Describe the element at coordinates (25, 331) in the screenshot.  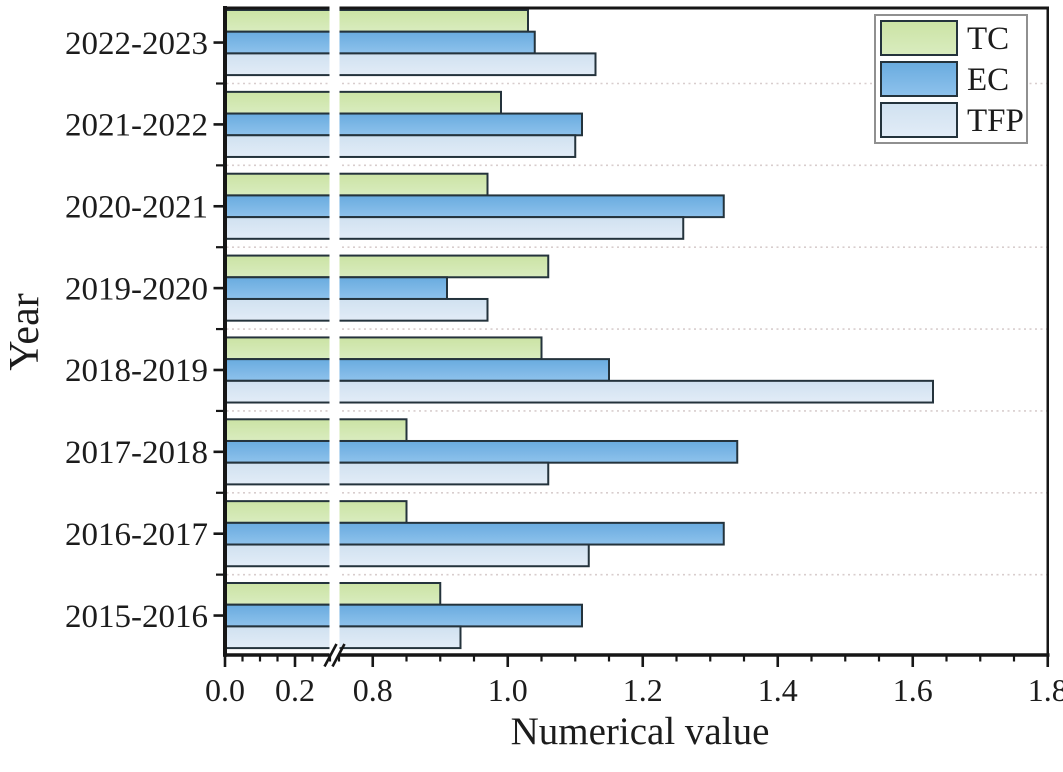
I see `y-axis-title: Year` at that location.